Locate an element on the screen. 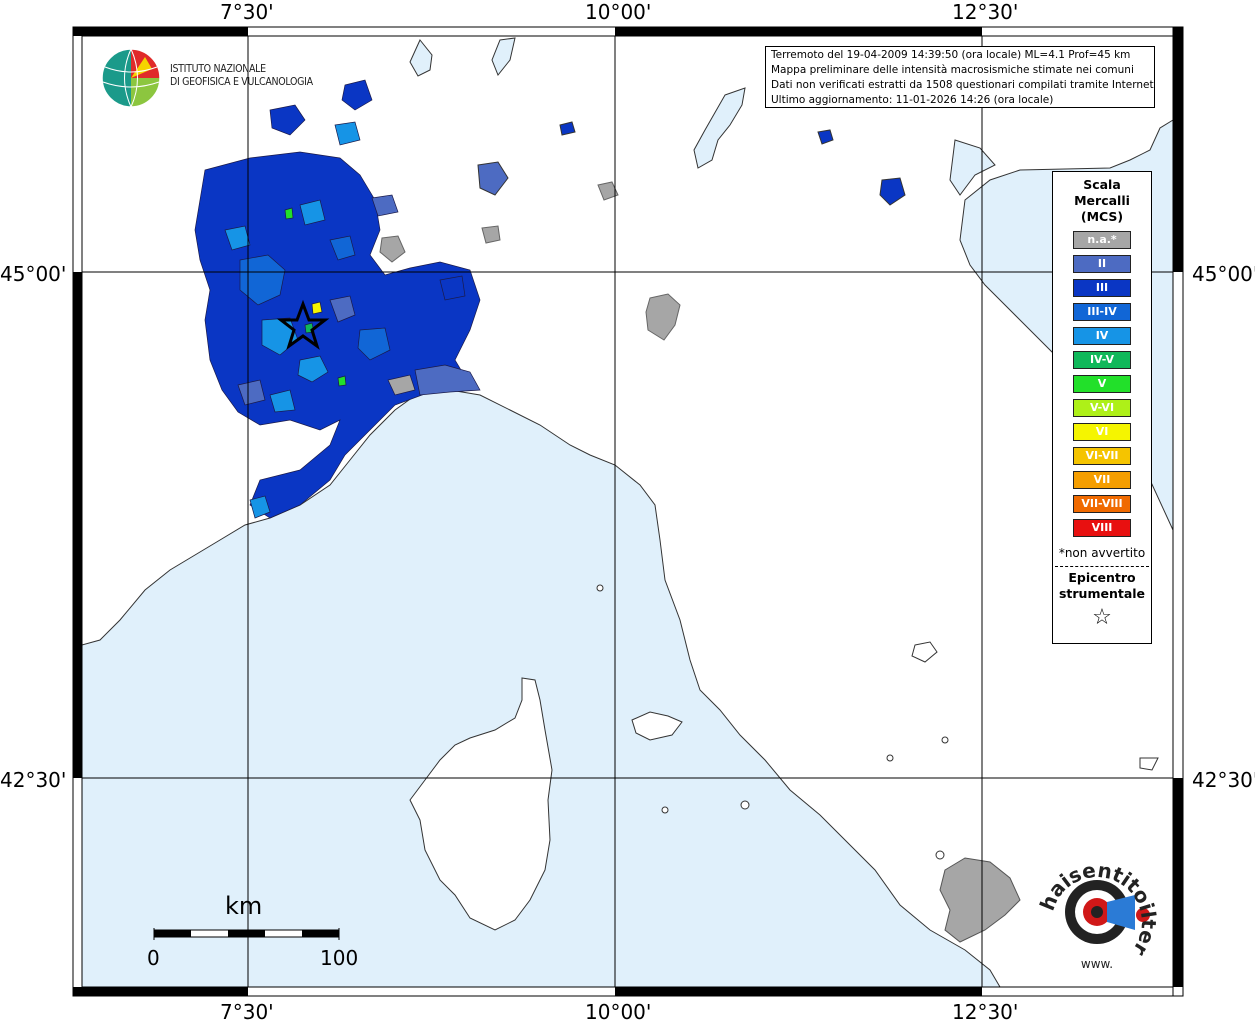  lat-label-right-2: 42°30' is located at coordinates (1223, 780).